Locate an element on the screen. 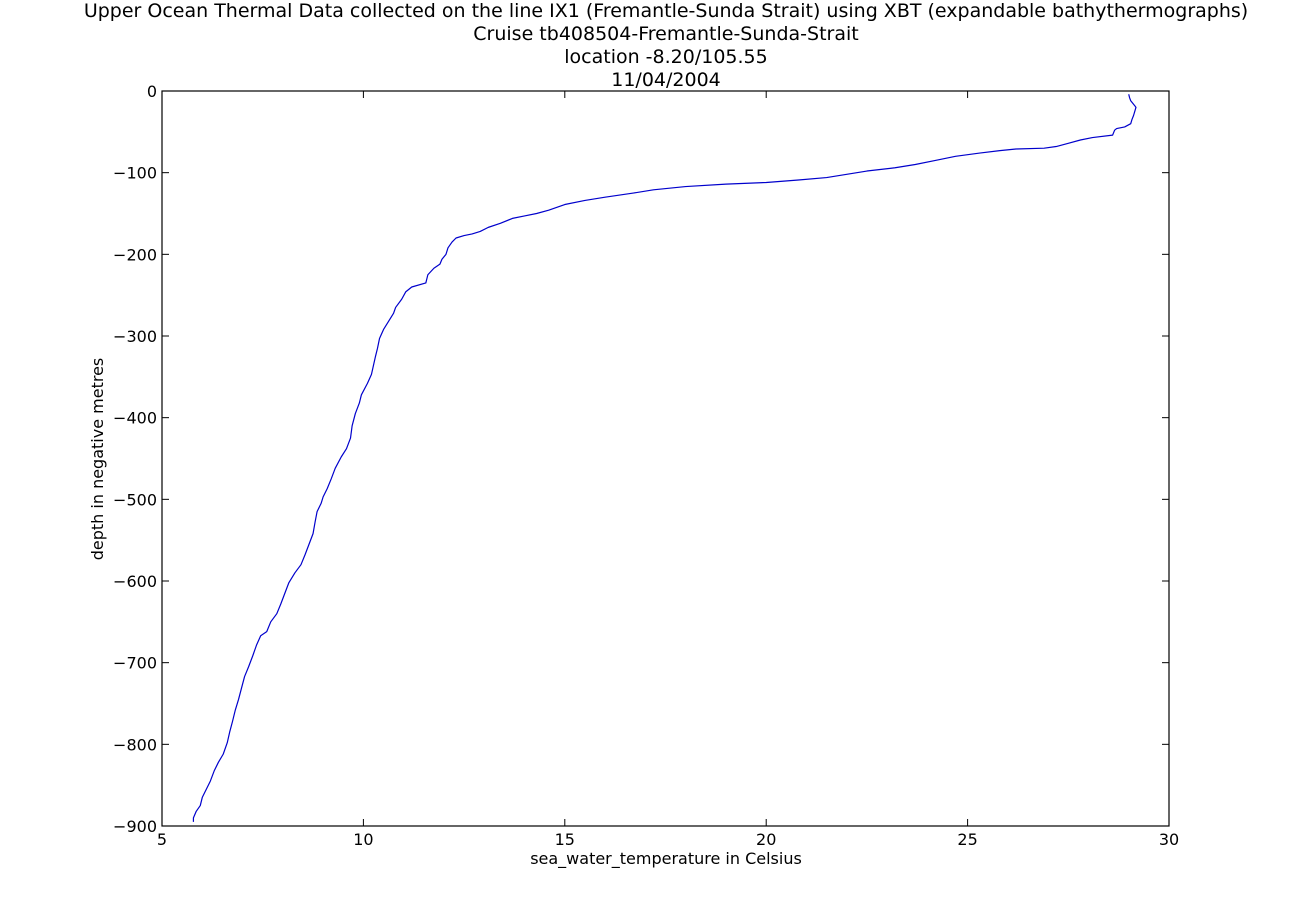 This screenshot has width=1300, height=919. y-tick-label: −200 is located at coordinates (135, 254).